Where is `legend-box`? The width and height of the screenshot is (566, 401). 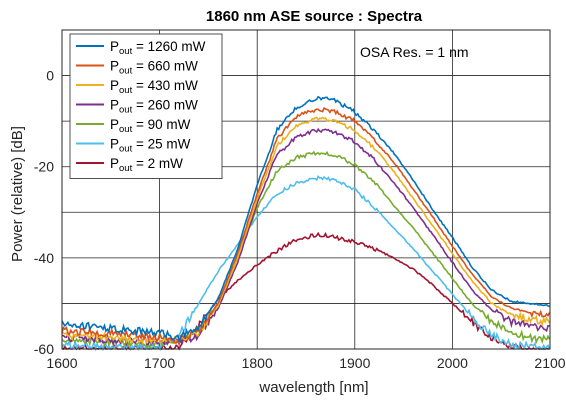
legend-box is located at coordinates (146, 106).